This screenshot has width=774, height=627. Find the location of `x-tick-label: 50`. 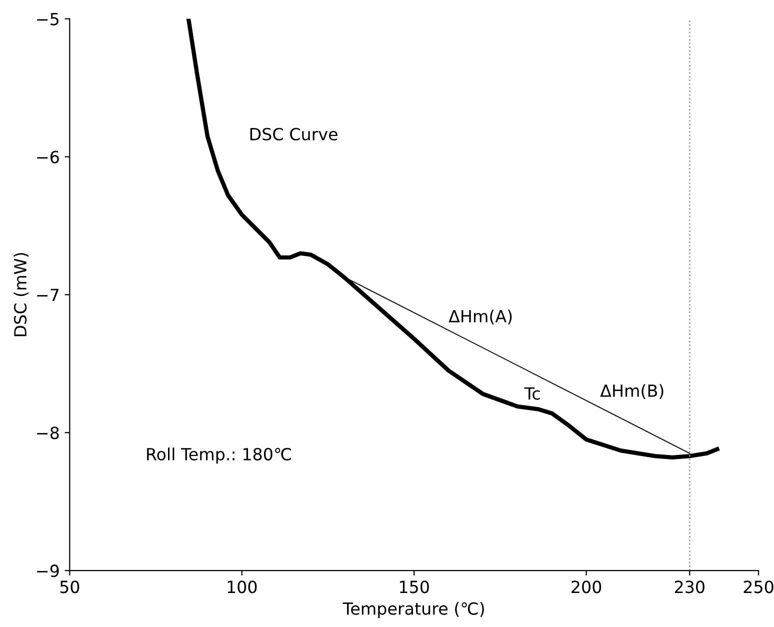

x-tick-label: 50 is located at coordinates (70, 587).